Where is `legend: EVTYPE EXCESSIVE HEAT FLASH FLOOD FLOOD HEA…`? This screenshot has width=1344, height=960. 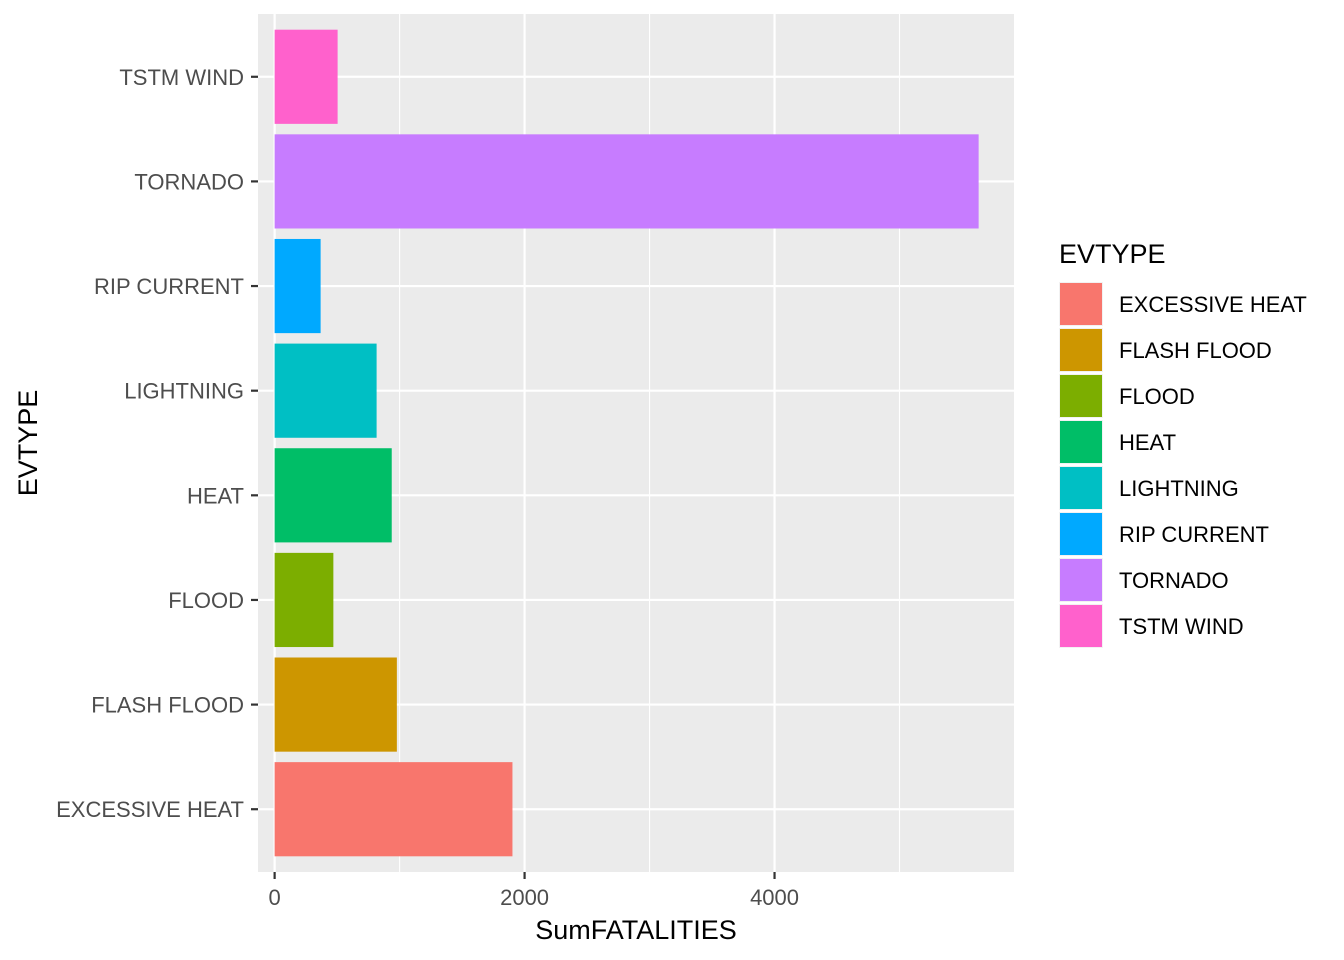
legend: EVTYPE EXCESSIVE HEAT FLASH FLOOD FLOOD HEA… is located at coordinates (1183, 443).